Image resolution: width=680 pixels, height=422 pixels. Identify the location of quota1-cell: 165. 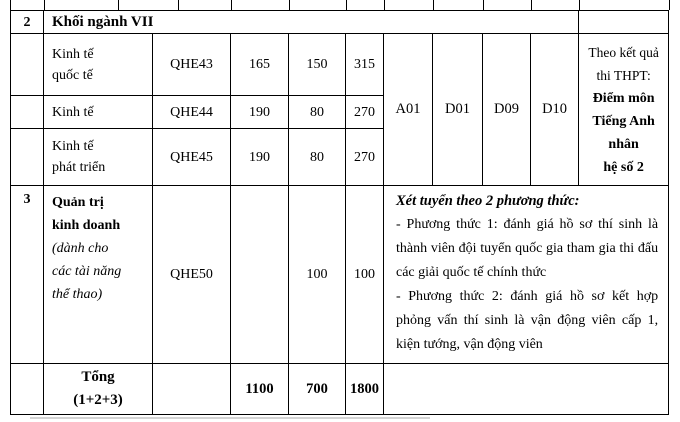
(259, 64).